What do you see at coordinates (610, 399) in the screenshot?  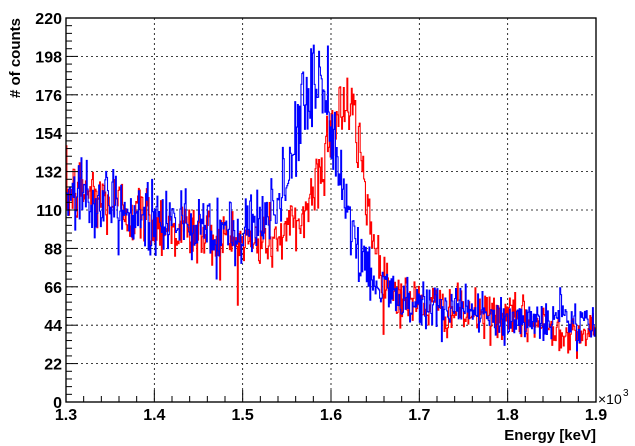 I see `x-multiplier-label: ×10` at bounding box center [610, 399].